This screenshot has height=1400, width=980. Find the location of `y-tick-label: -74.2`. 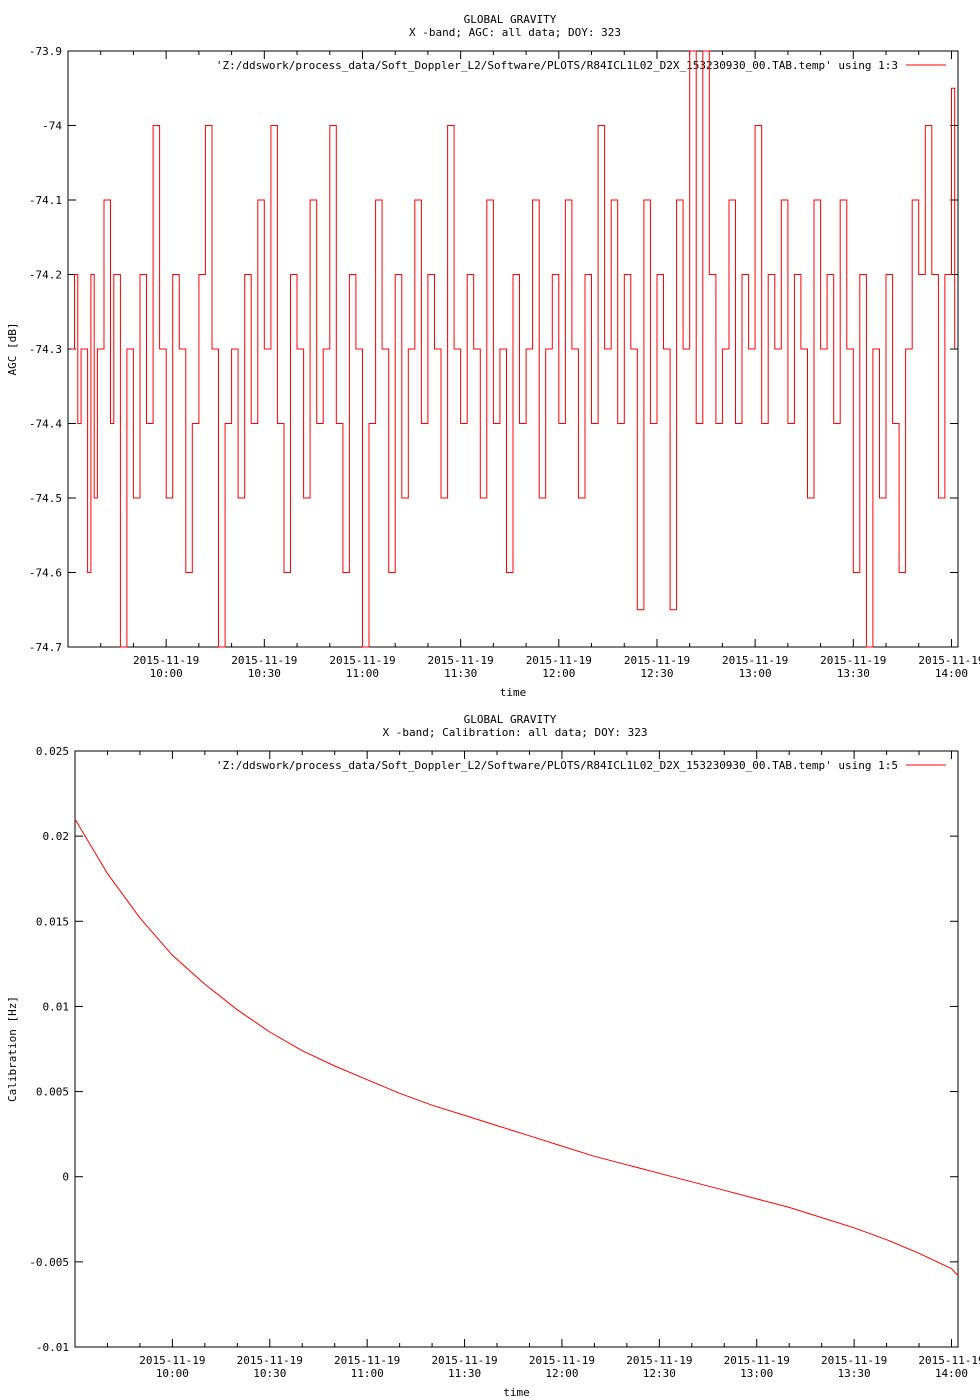

y-tick-label: -74.2 is located at coordinates (45, 275).